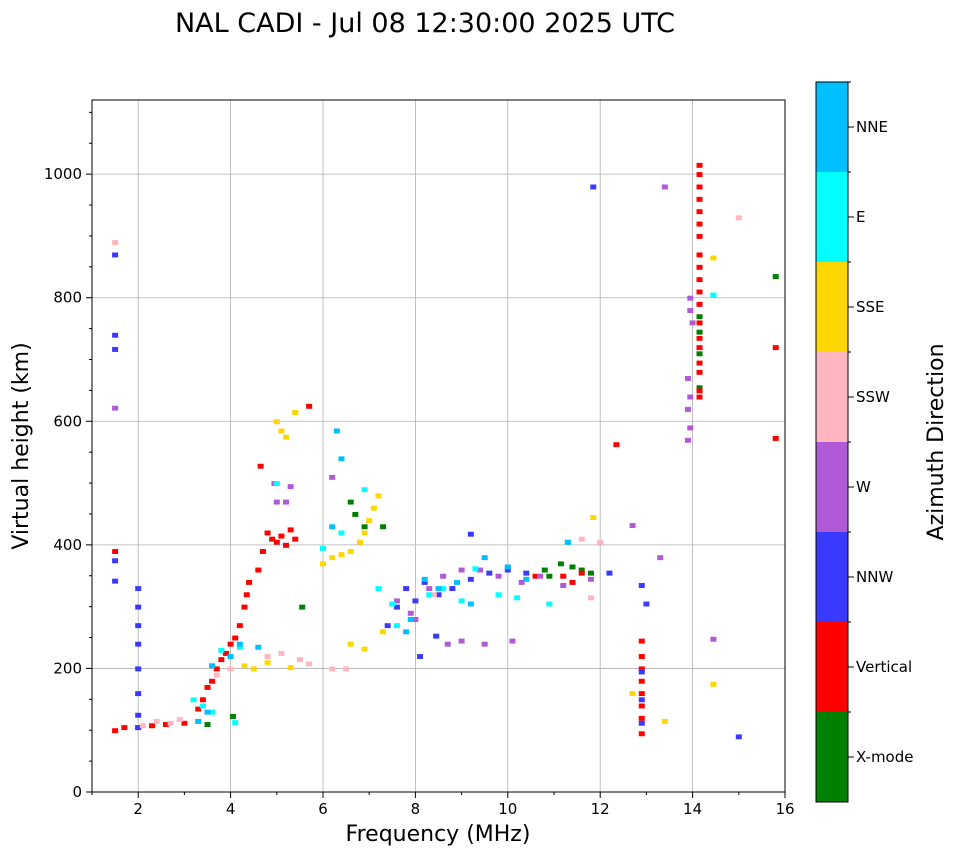 Image resolution: width=958 pixels, height=857 pixels. What do you see at coordinates (77, 792) in the screenshot?
I see `y-tick-label: 0` at bounding box center [77, 792].